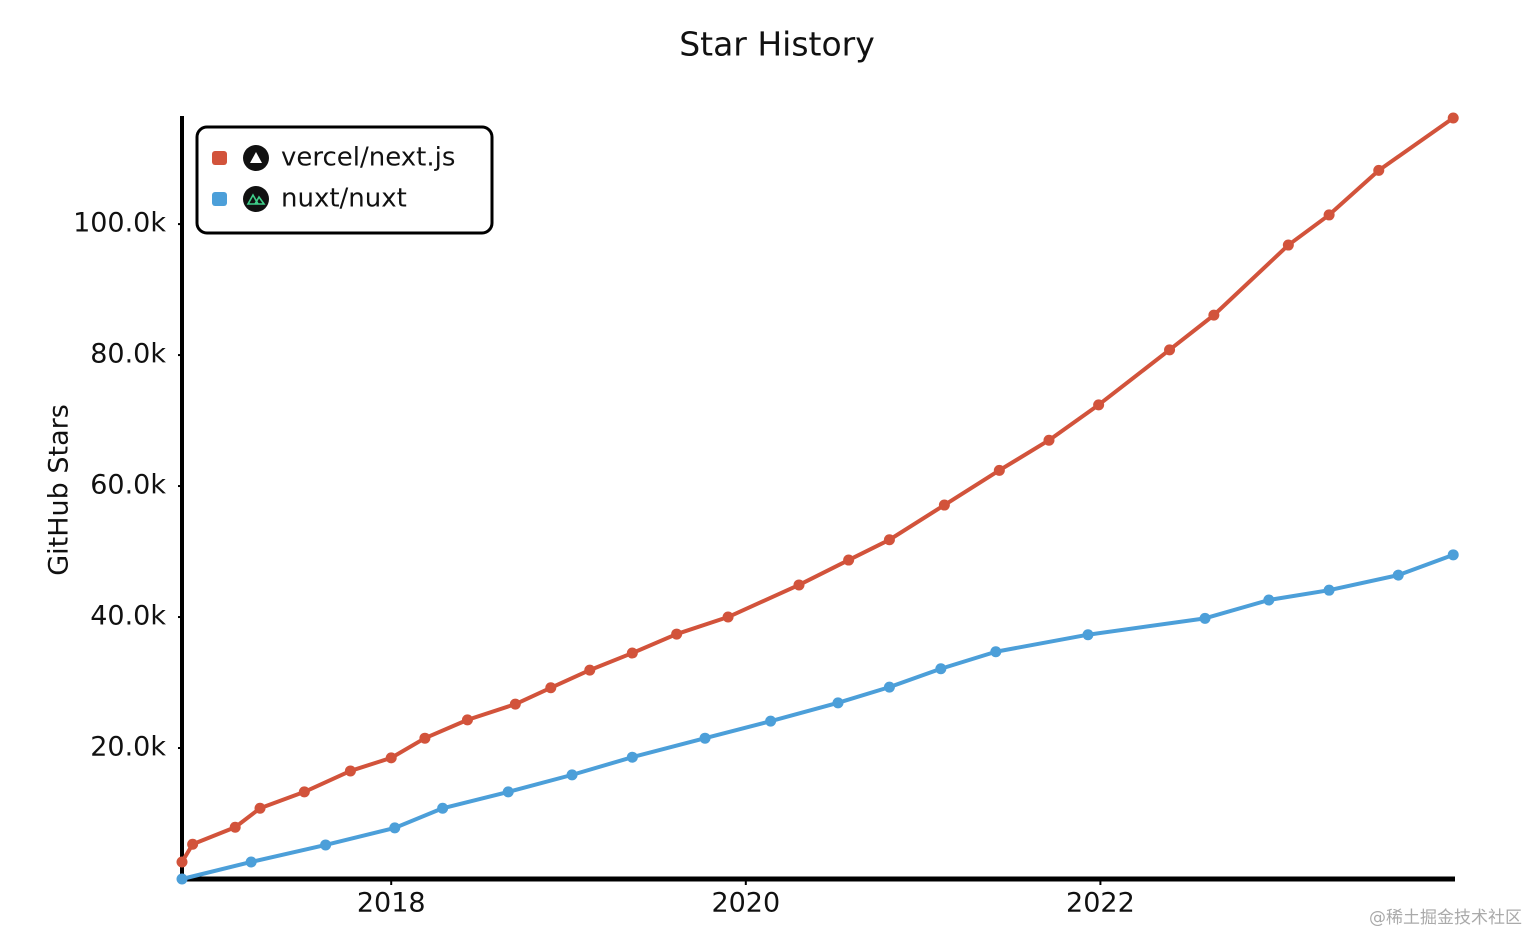  Describe the element at coordinates (59, 490) in the screenshot. I see `y-axis-label: GitHub Stars` at that location.